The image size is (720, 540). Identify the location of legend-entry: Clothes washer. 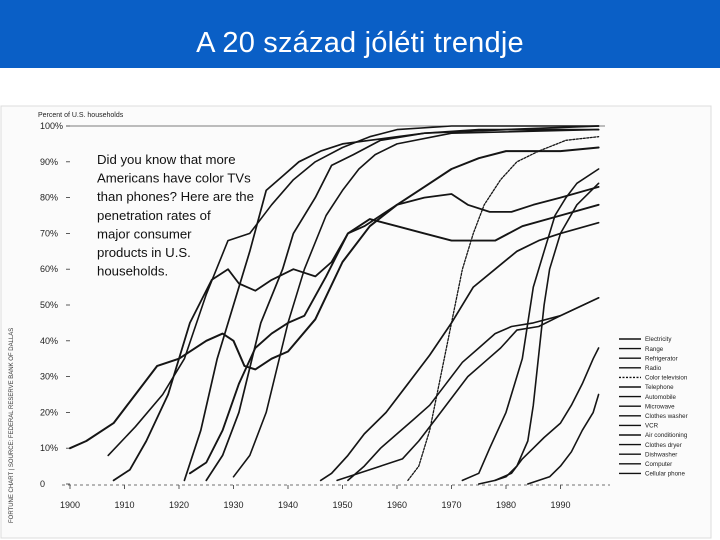
(666, 416).